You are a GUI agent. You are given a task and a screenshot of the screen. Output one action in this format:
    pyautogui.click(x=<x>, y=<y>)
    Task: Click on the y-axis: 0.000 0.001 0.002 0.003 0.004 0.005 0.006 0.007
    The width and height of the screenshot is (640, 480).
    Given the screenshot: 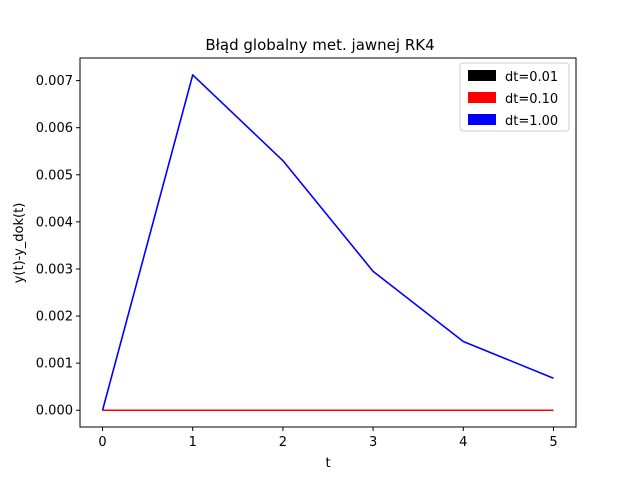 What is the action you would take?
    pyautogui.click(x=58, y=246)
    